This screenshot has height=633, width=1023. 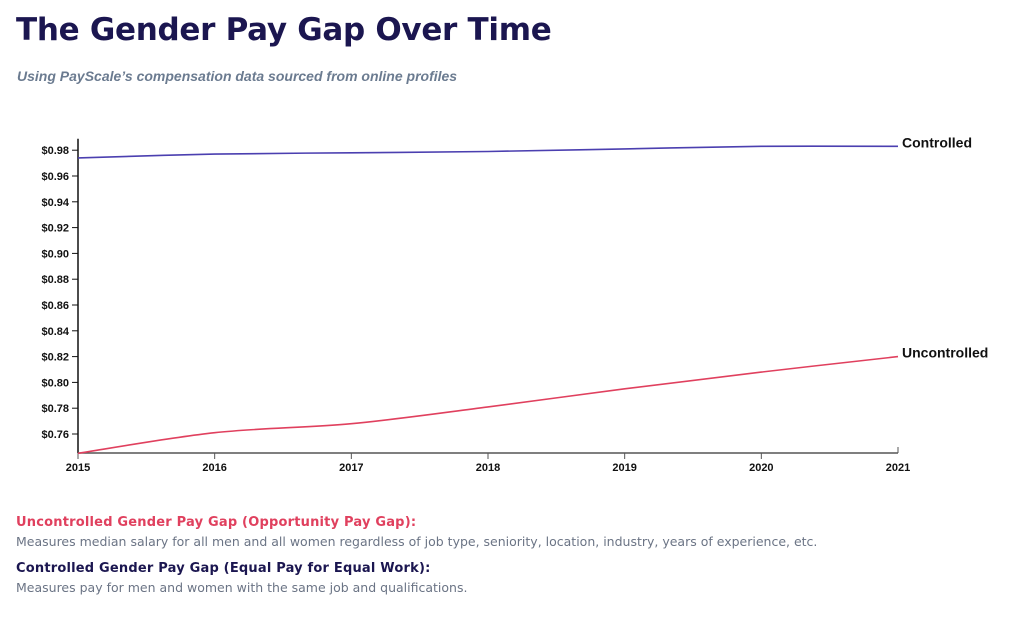 I want to click on y-tick-label: $0.98, so click(x=55, y=151).